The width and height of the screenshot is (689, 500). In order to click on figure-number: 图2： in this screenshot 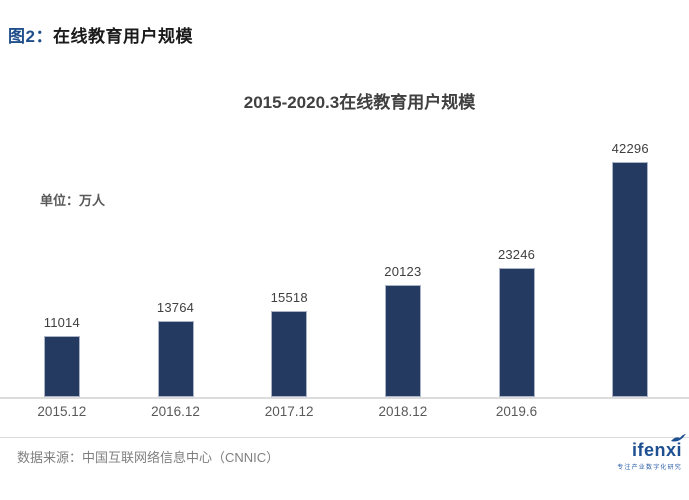, I will do `click(30, 36)`.